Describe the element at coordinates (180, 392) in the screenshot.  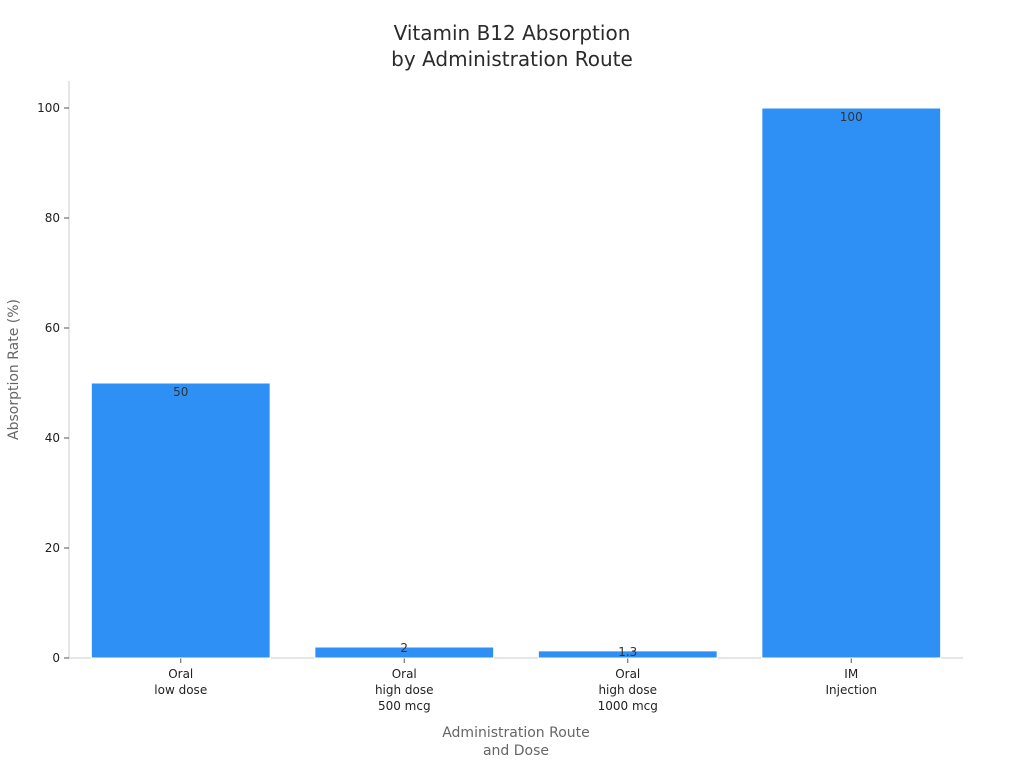
I see `bar-value-label: 50` at that location.